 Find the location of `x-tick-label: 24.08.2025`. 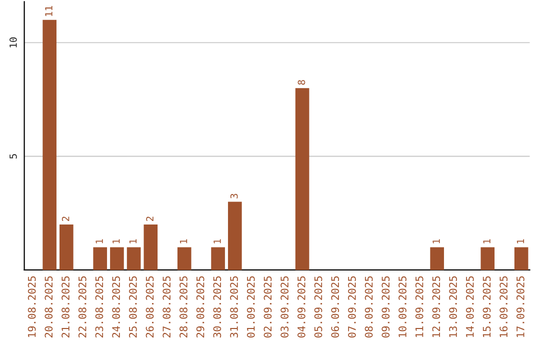

x-tick-label: 24.08.2025 is located at coordinates (116, 307).